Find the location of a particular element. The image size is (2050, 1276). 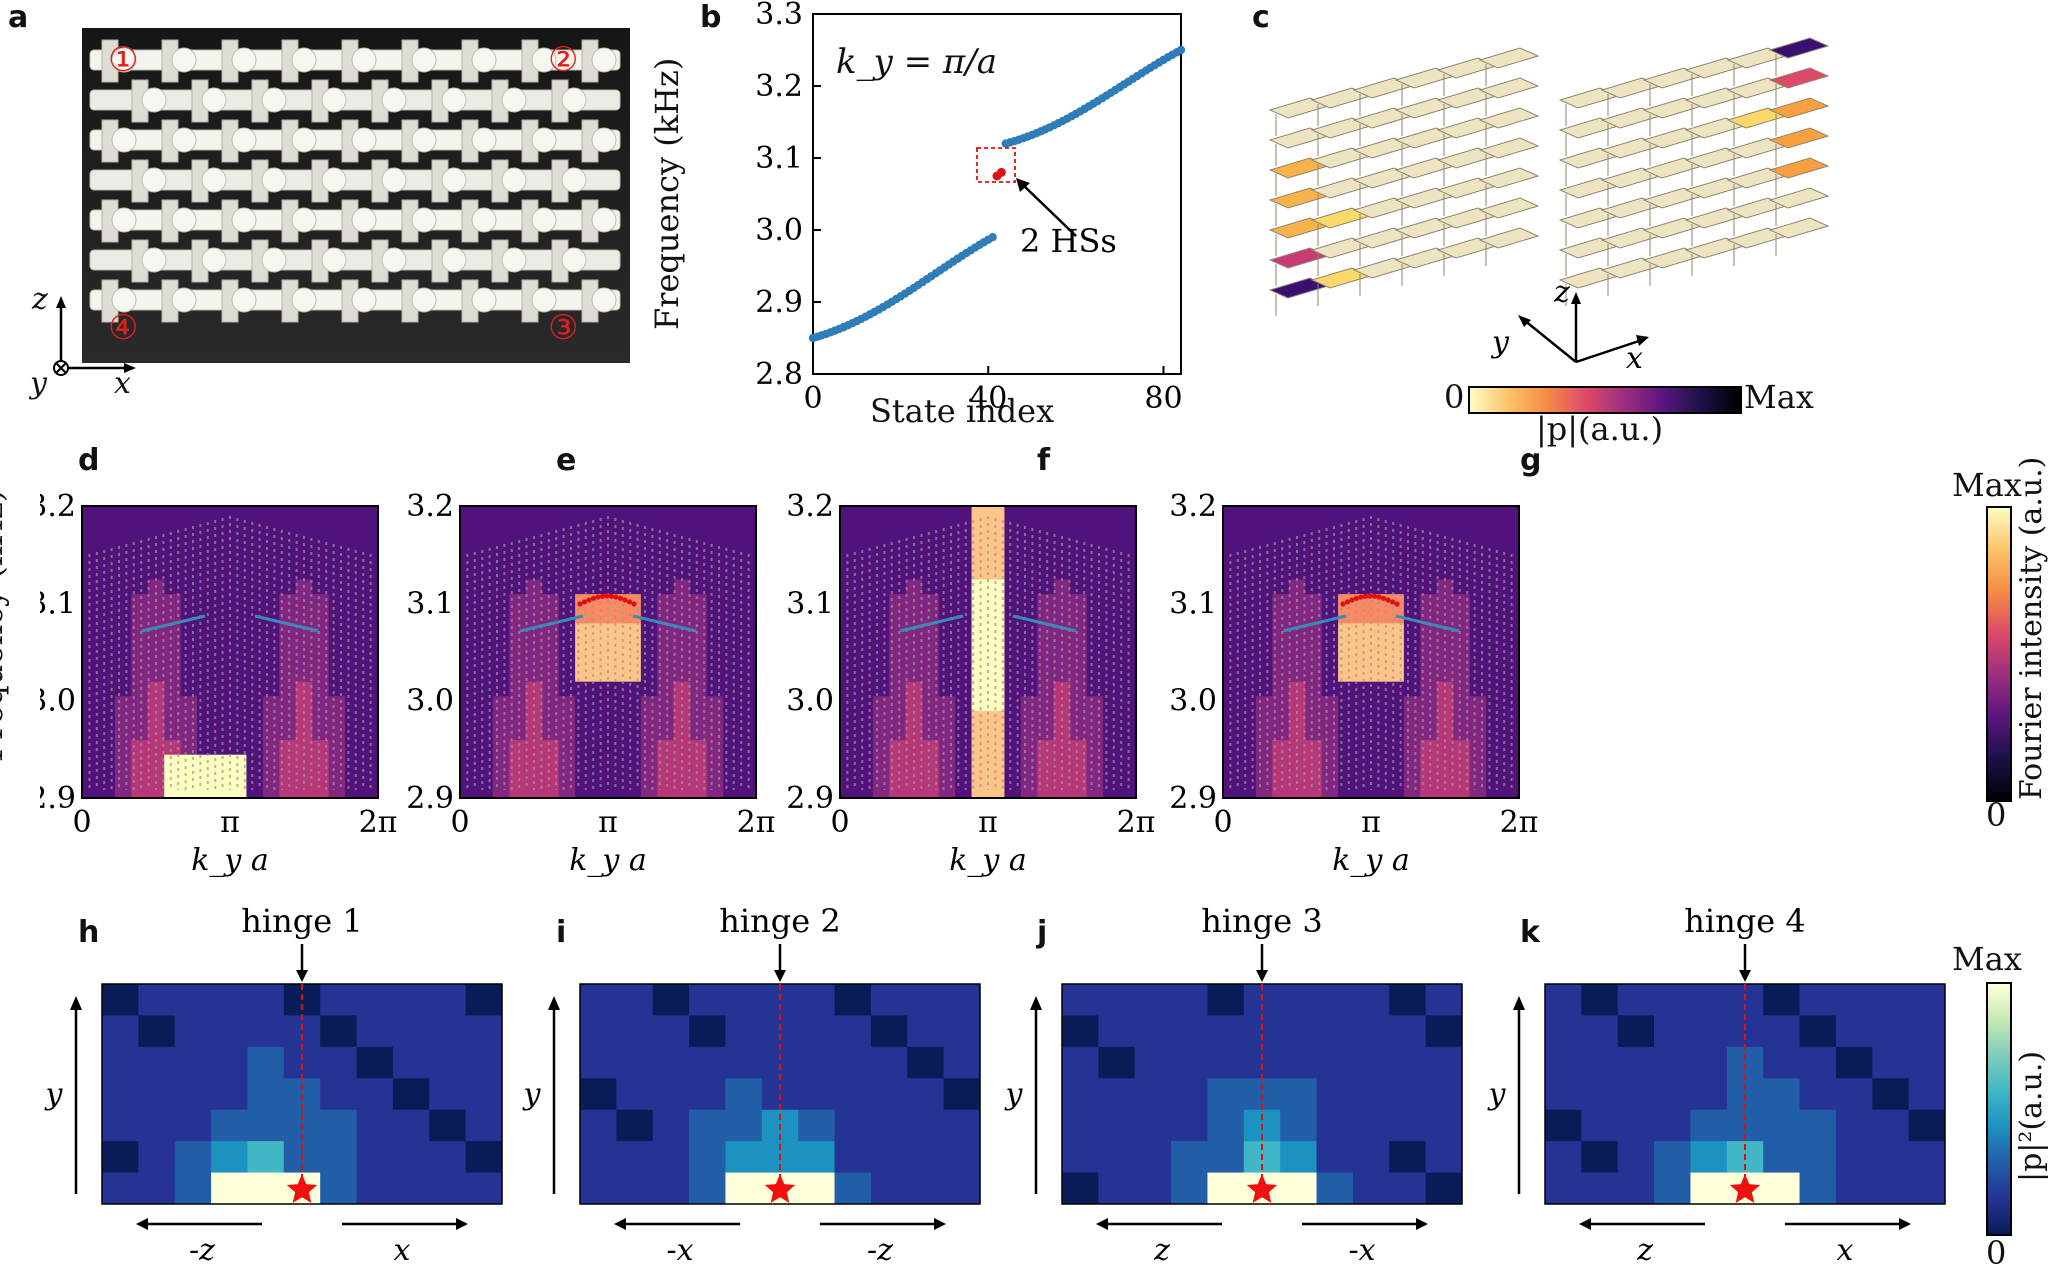

panel-c-colorbar-min: 0 is located at coordinates (1454, 397).